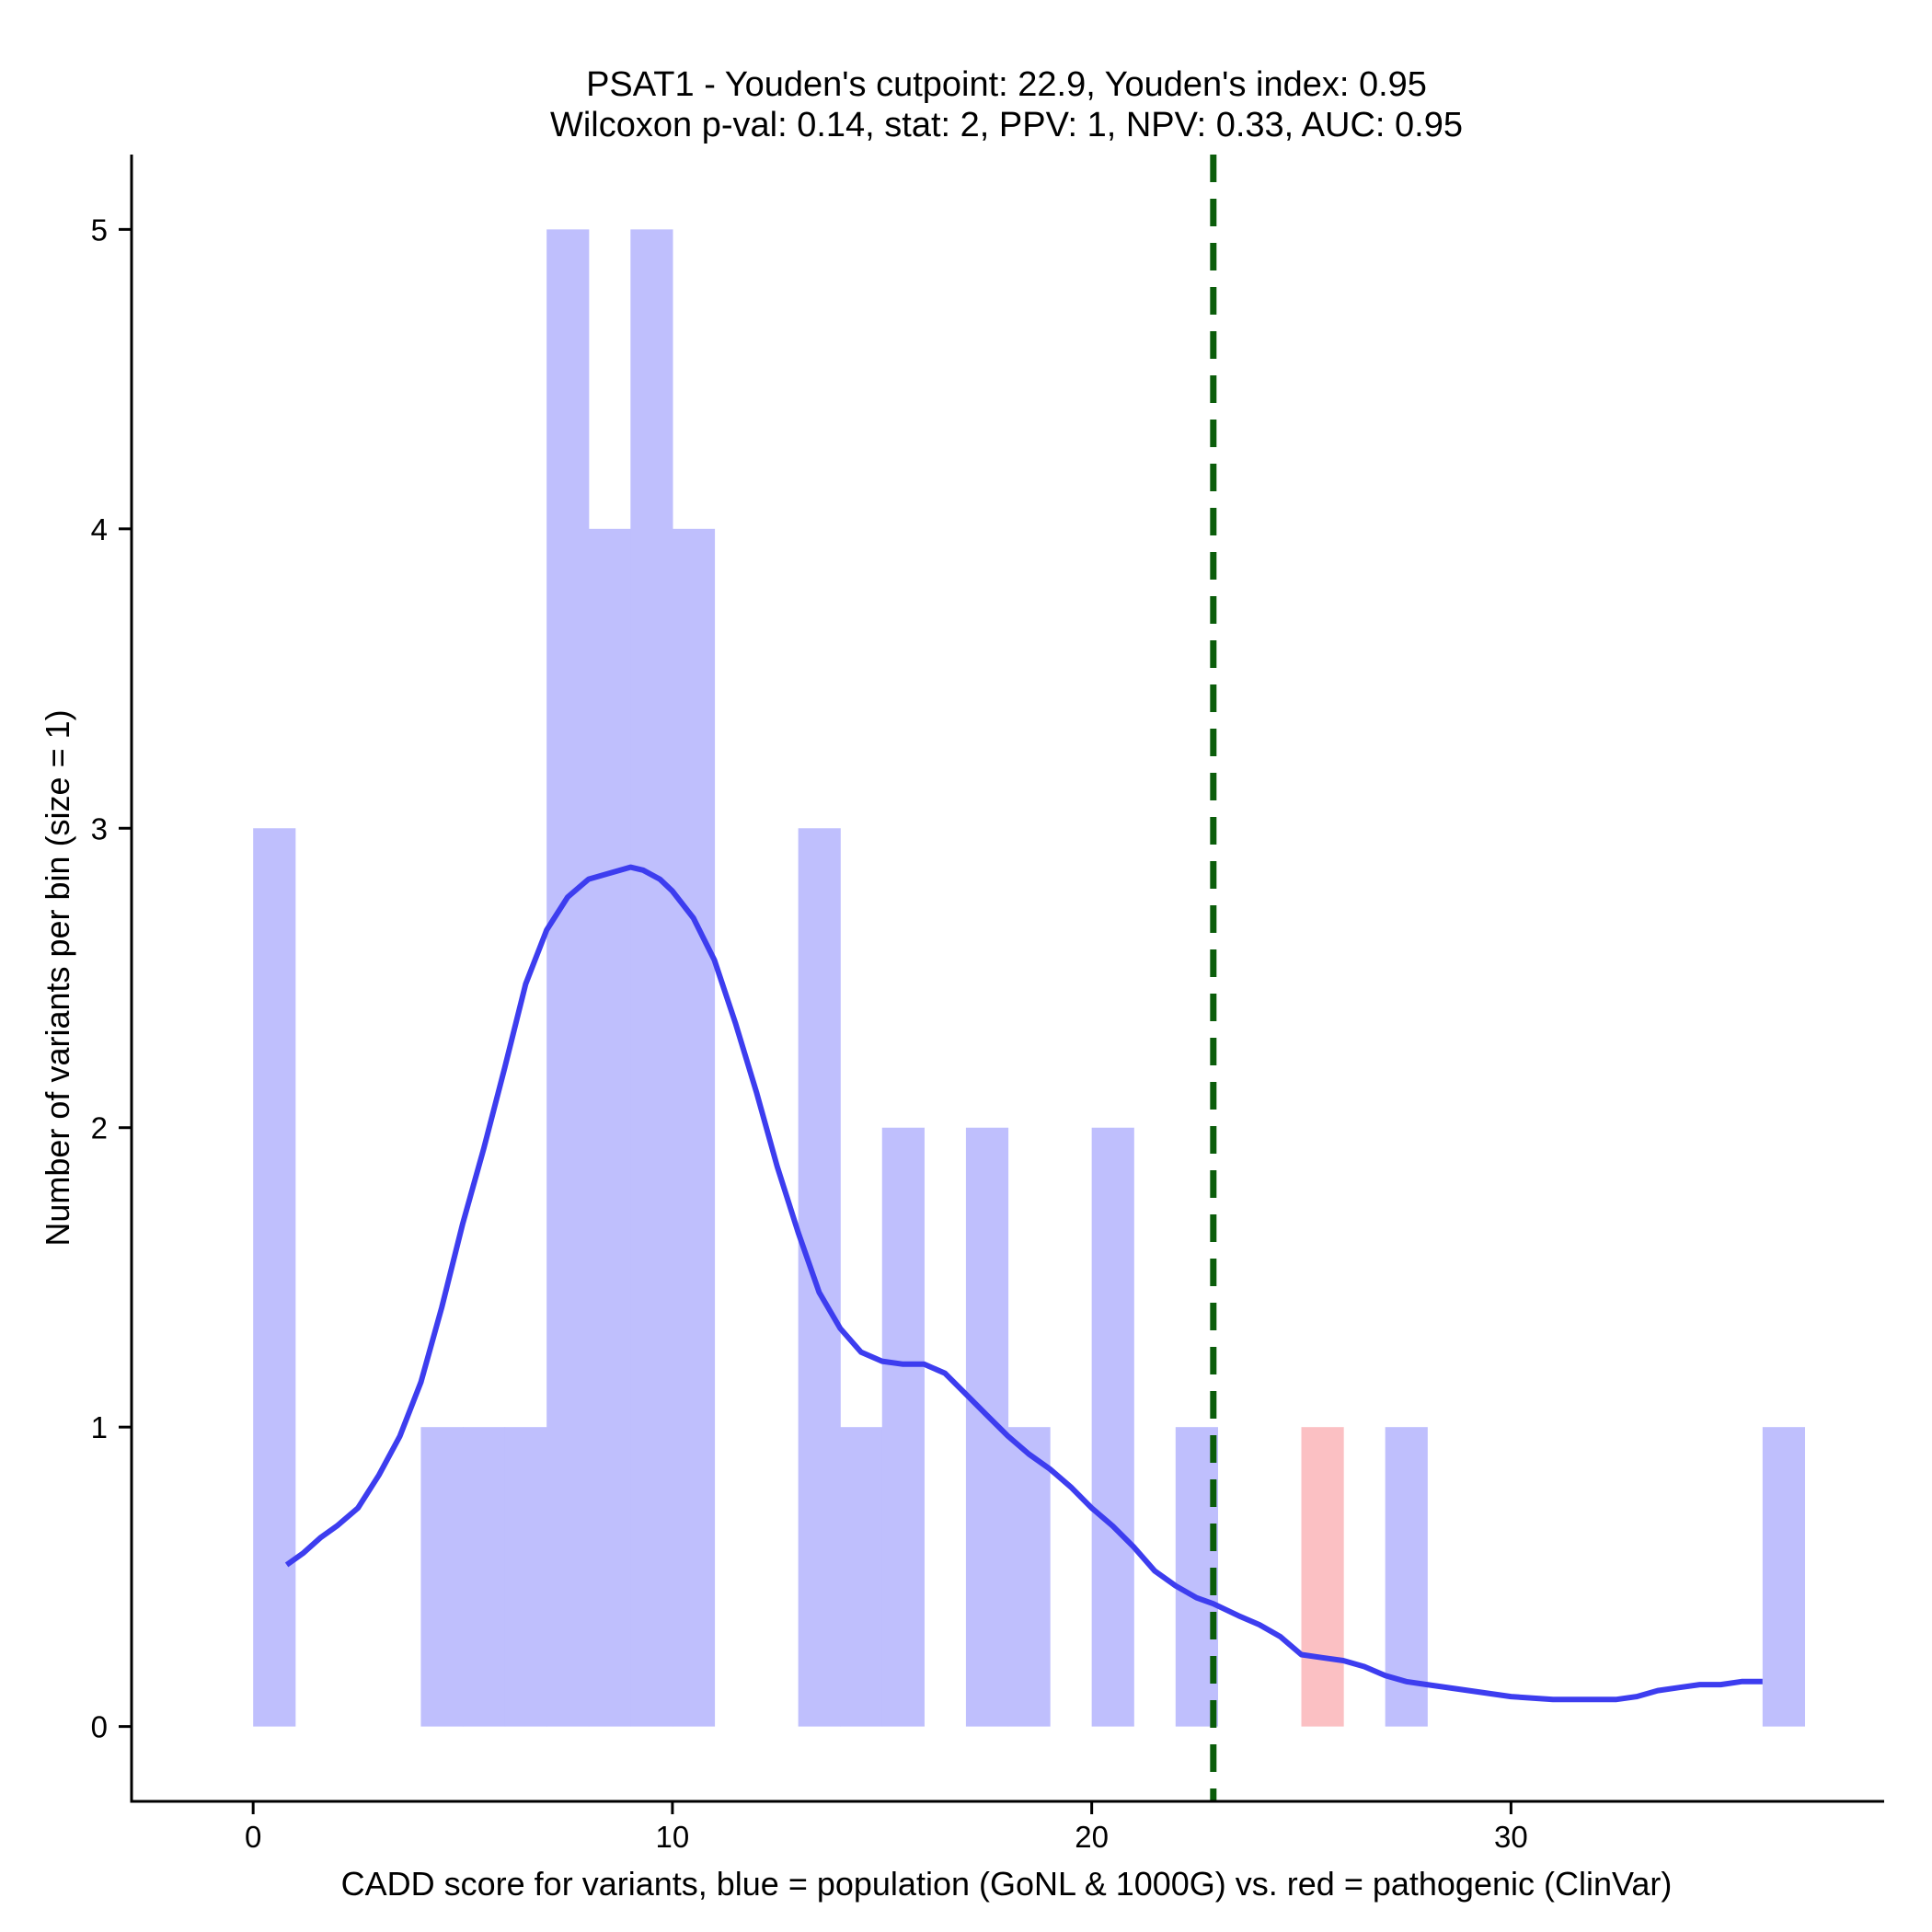 The height and width of the screenshot is (1932, 1932). Describe the element at coordinates (673, 1837) in the screenshot. I see `x-tick-label-10: 10` at that location.